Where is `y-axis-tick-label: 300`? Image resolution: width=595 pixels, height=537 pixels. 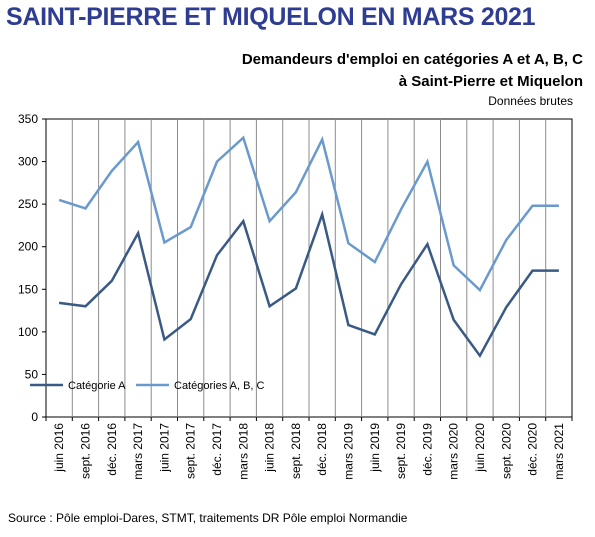 y-axis-tick-label: 300 is located at coordinates (28, 162).